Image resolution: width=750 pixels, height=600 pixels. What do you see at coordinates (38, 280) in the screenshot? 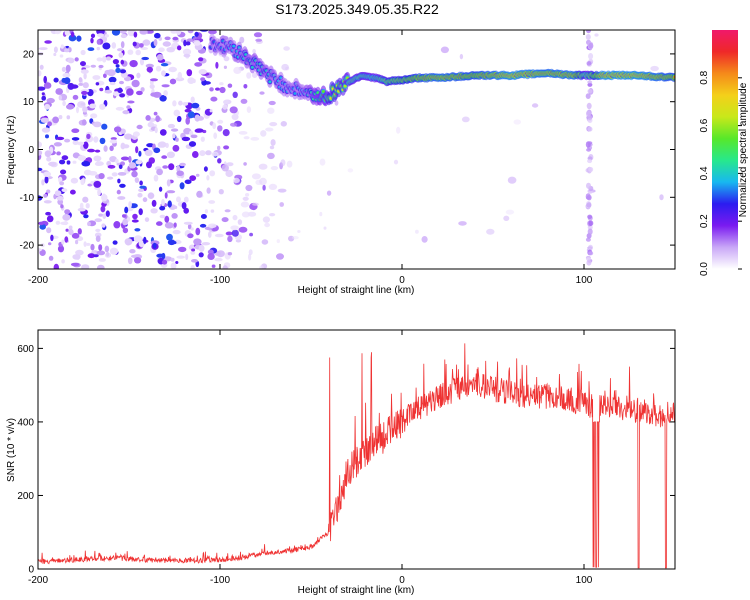
I see `x-tick-label: -200` at bounding box center [38, 280].